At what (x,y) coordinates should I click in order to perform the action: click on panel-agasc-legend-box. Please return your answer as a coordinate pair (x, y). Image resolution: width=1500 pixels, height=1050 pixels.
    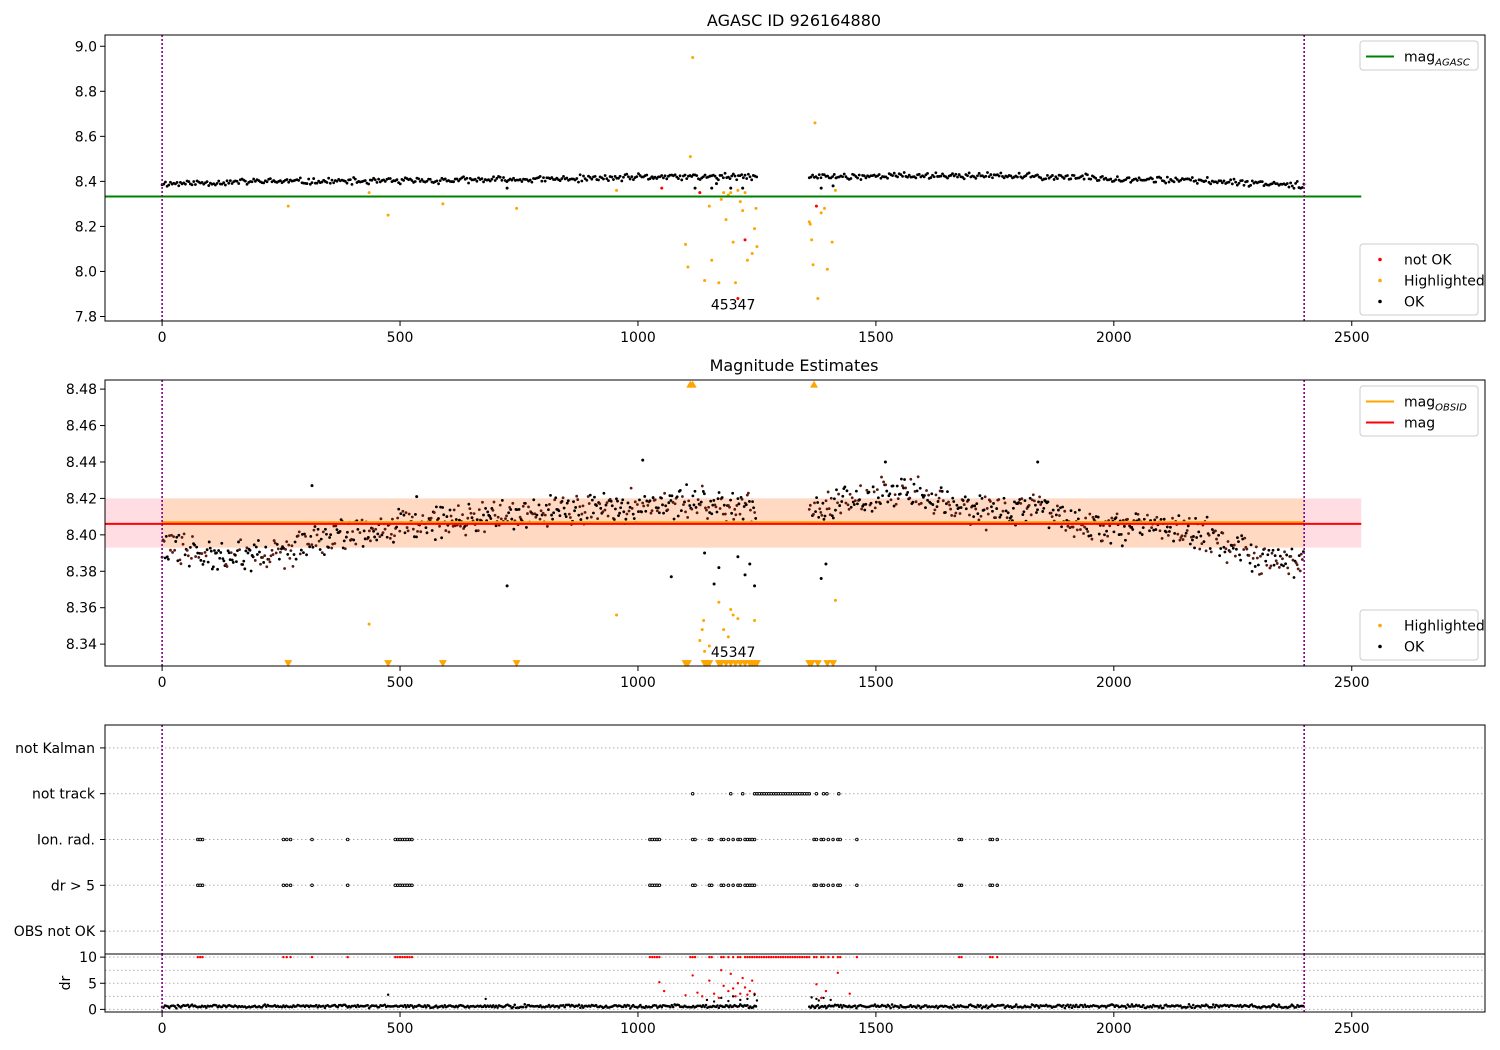
    Looking at the image, I should click on (1419, 279).